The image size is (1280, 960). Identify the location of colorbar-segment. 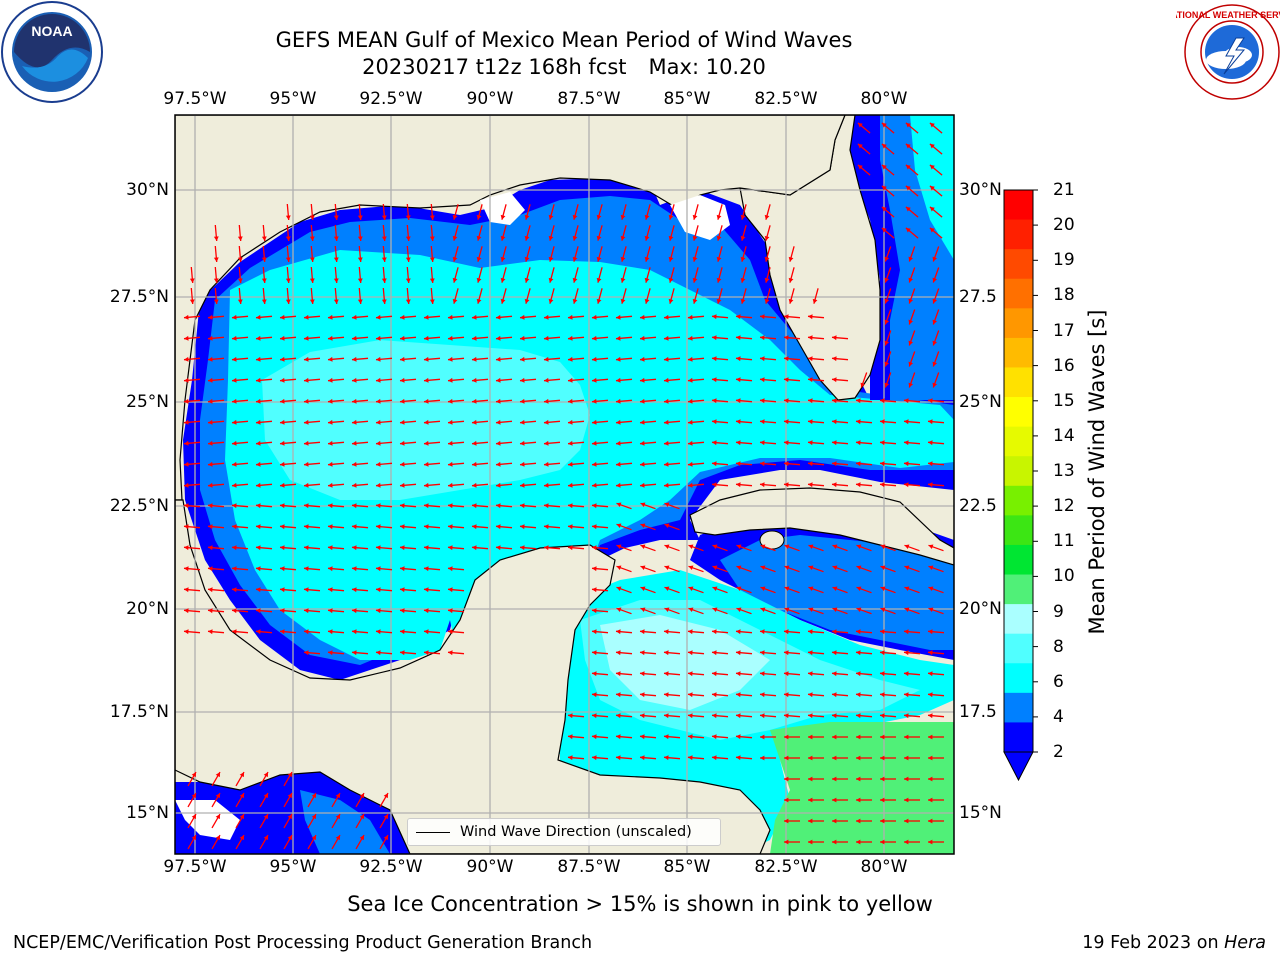
(1018, 293).